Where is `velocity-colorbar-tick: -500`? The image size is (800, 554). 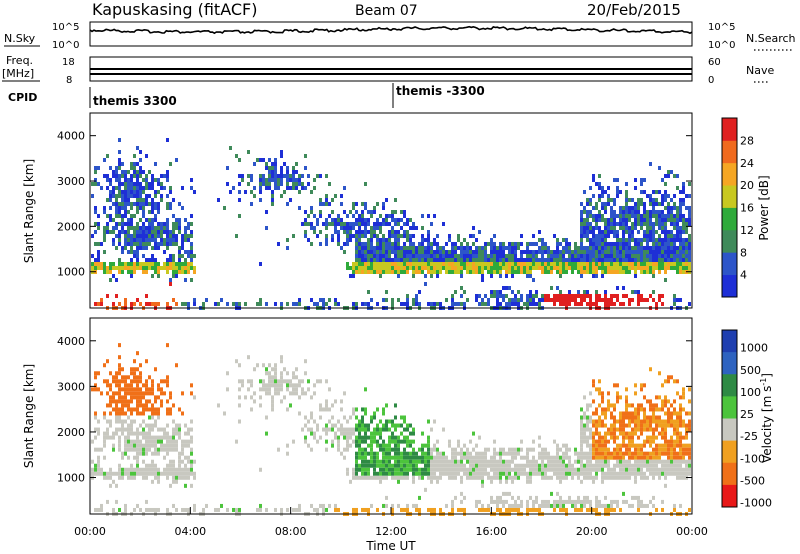 velocity-colorbar-tick: -500 is located at coordinates (752, 480).